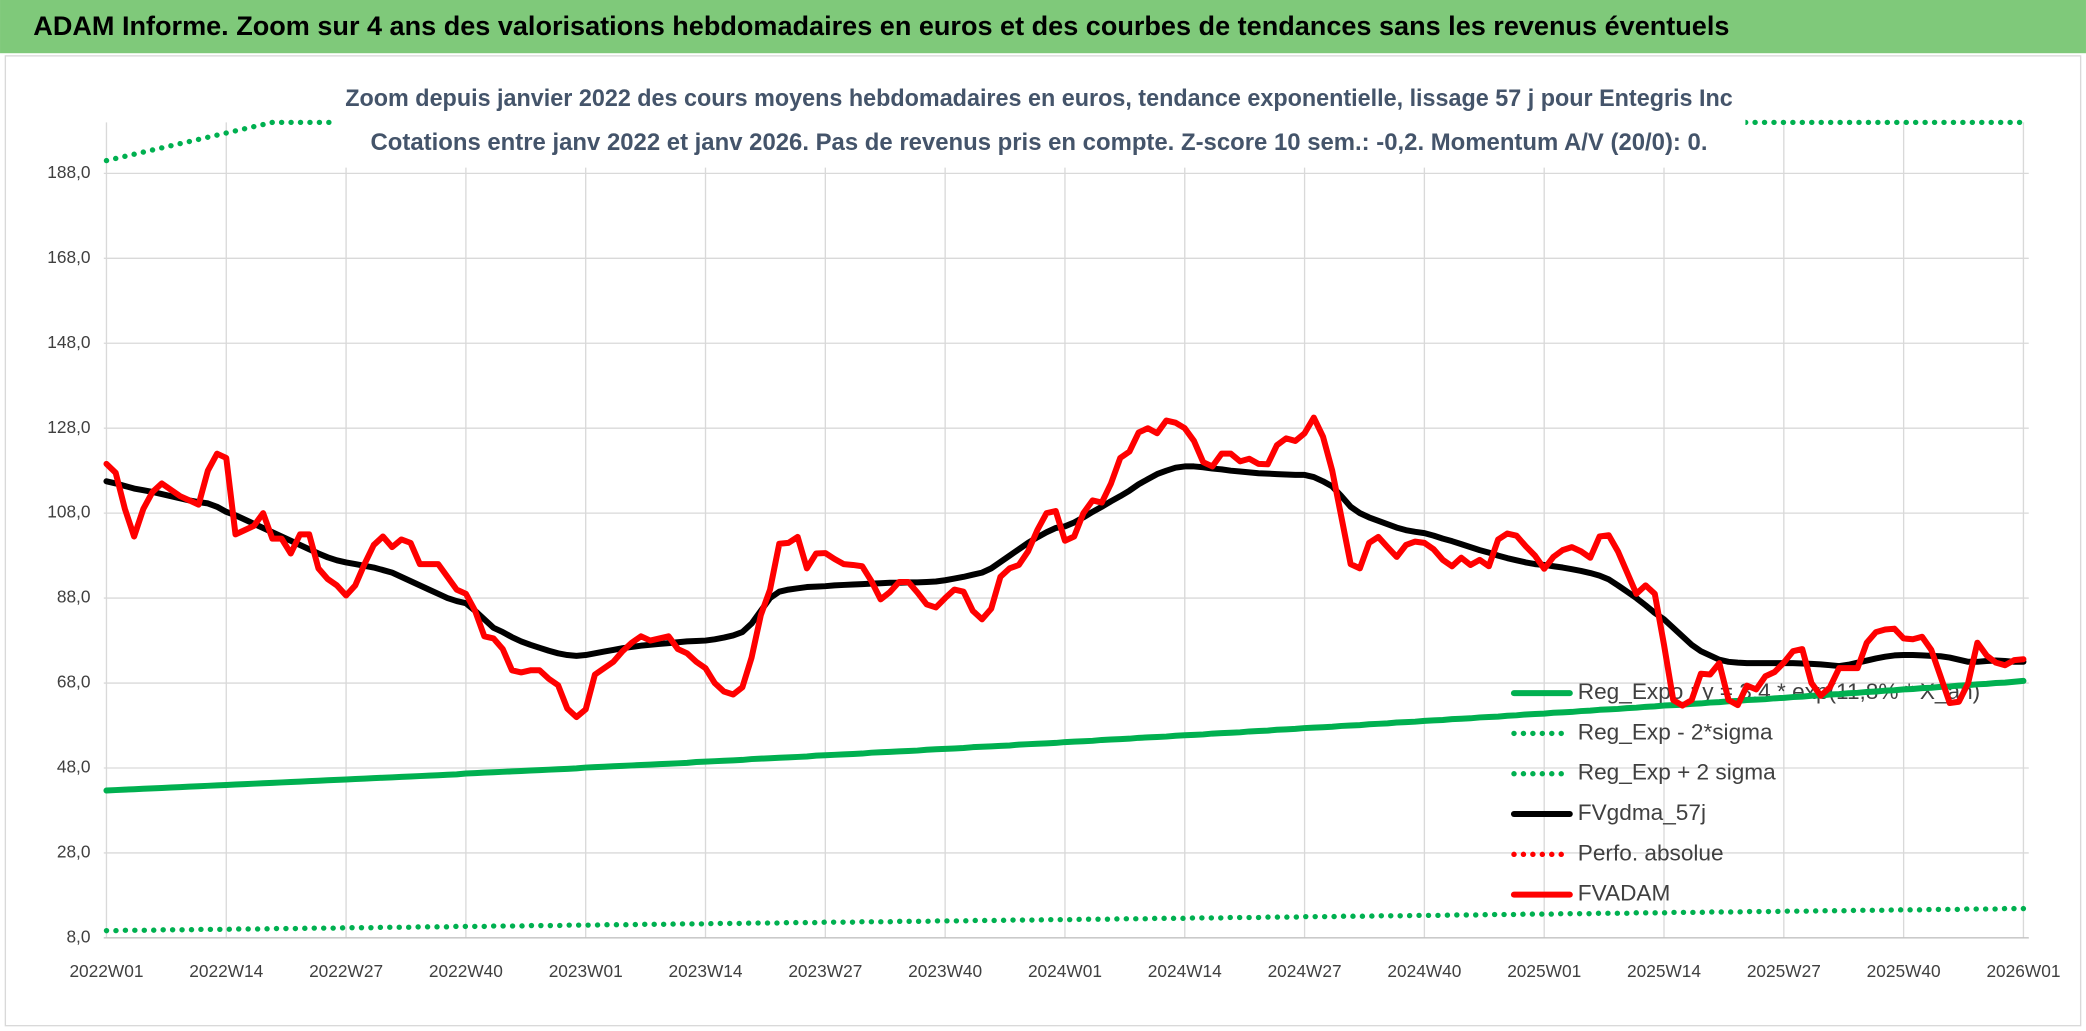  What do you see at coordinates (68, 512) in the screenshot?
I see `y-tick-label: 108,0` at bounding box center [68, 512].